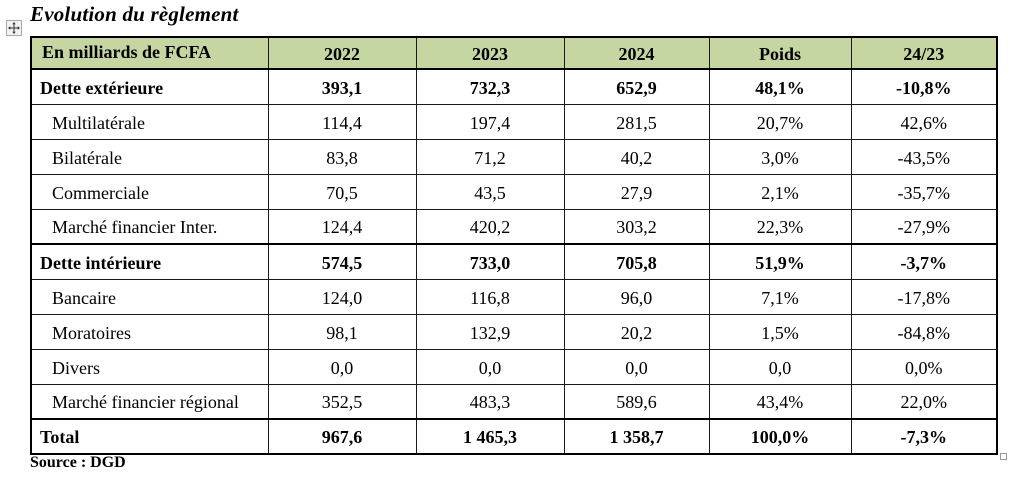 Image resolution: width=1024 pixels, height=482 pixels. I want to click on cell-value: 98,1, so click(342, 331).